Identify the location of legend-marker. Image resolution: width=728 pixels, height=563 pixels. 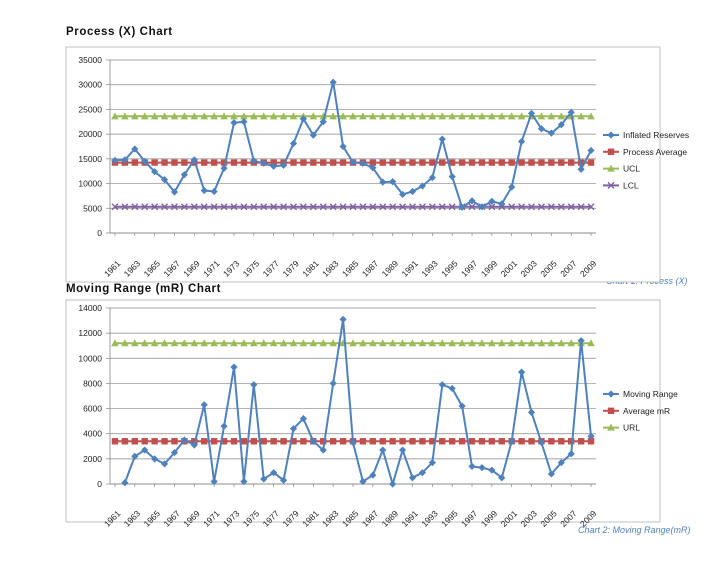
(611, 168).